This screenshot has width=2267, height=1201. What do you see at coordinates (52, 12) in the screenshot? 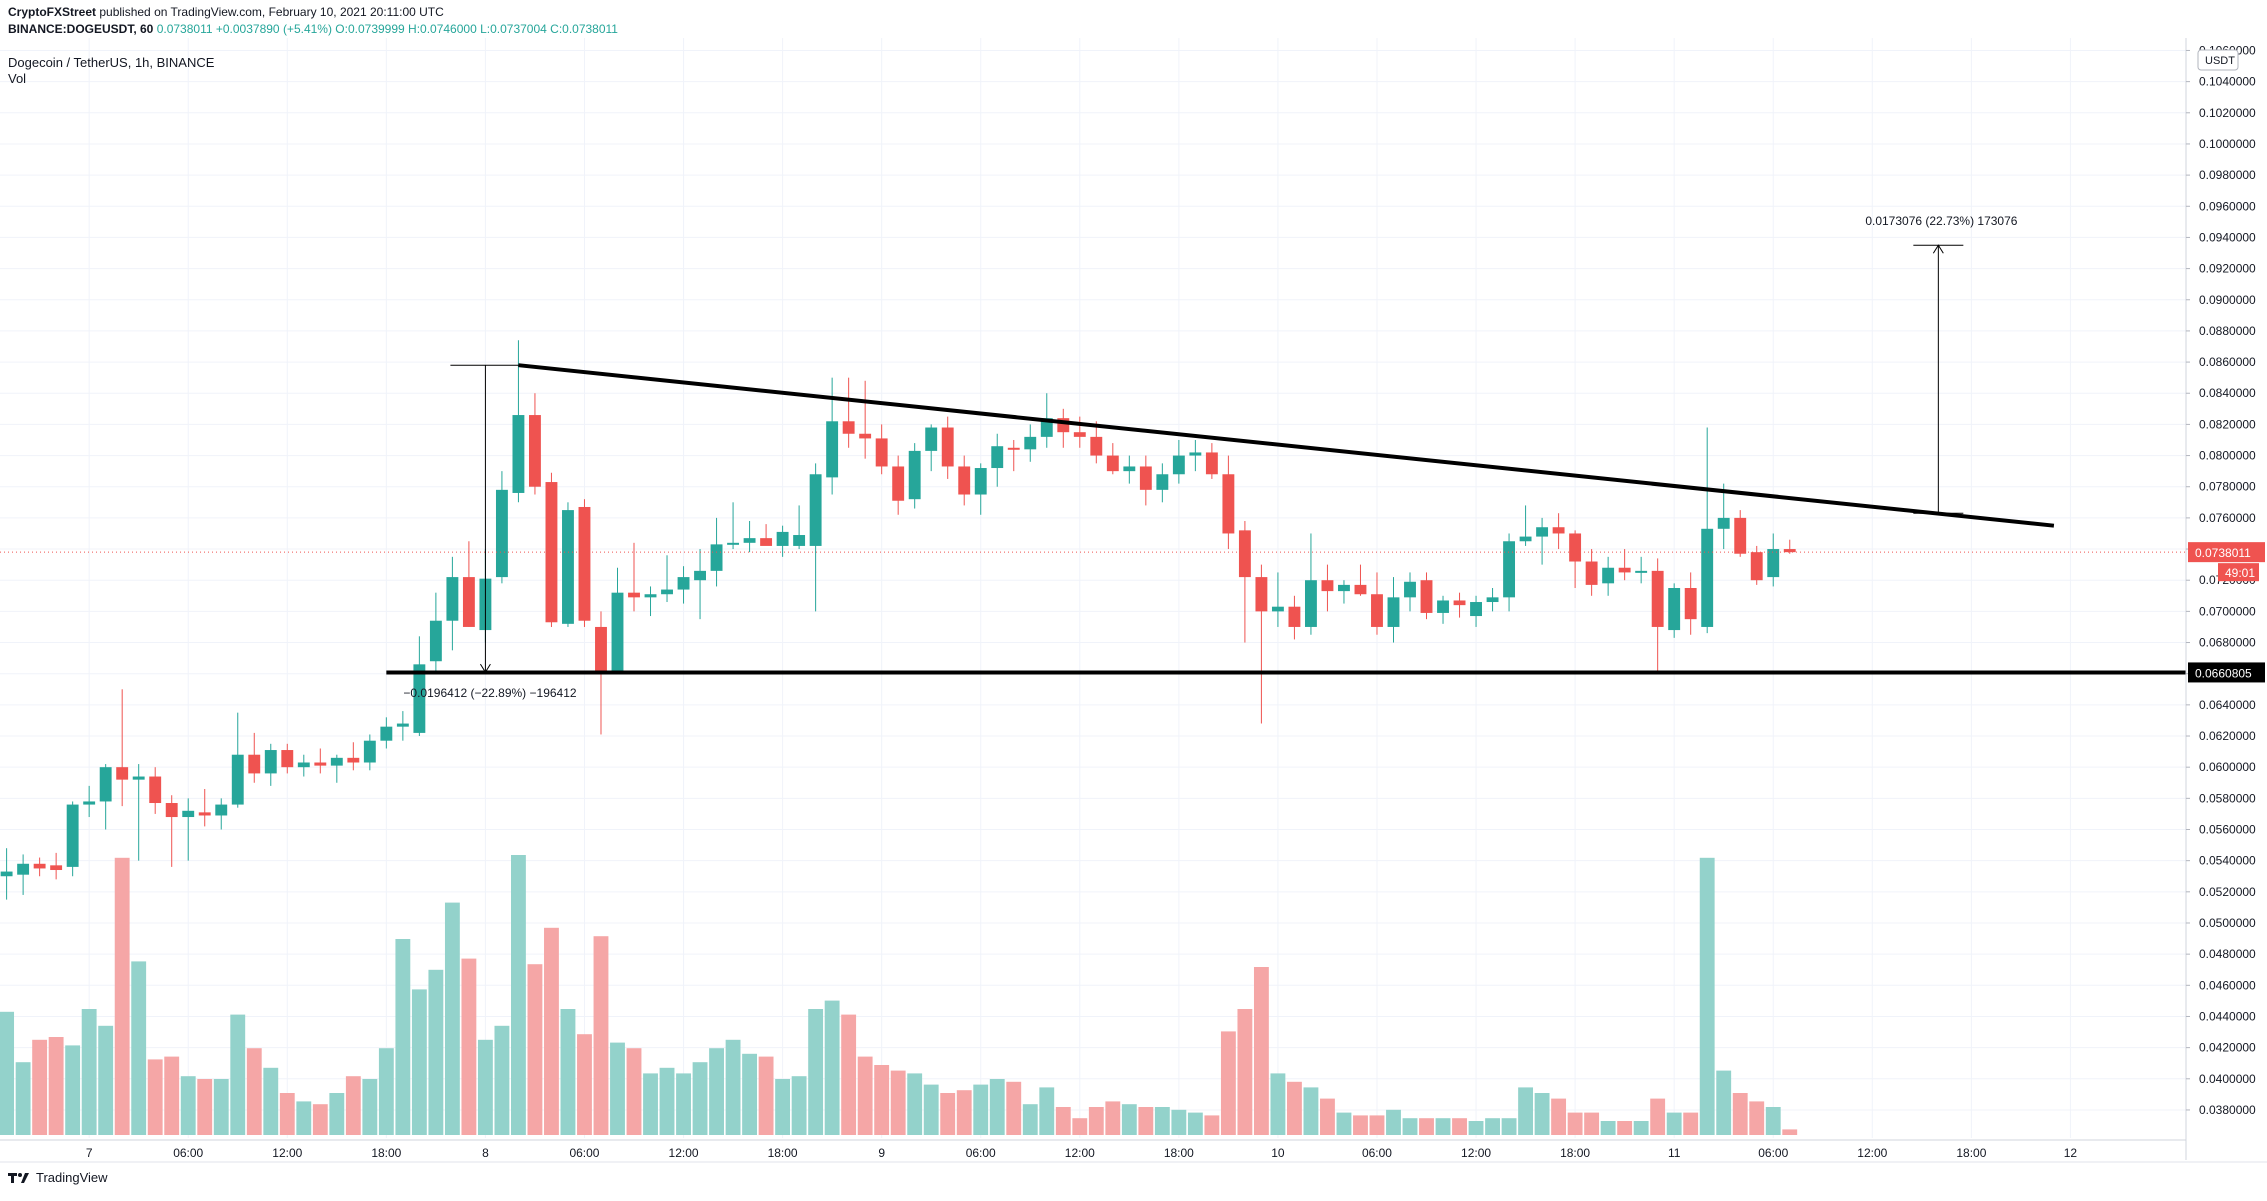
I see `publisher-name: CryptoFXStreet` at bounding box center [52, 12].